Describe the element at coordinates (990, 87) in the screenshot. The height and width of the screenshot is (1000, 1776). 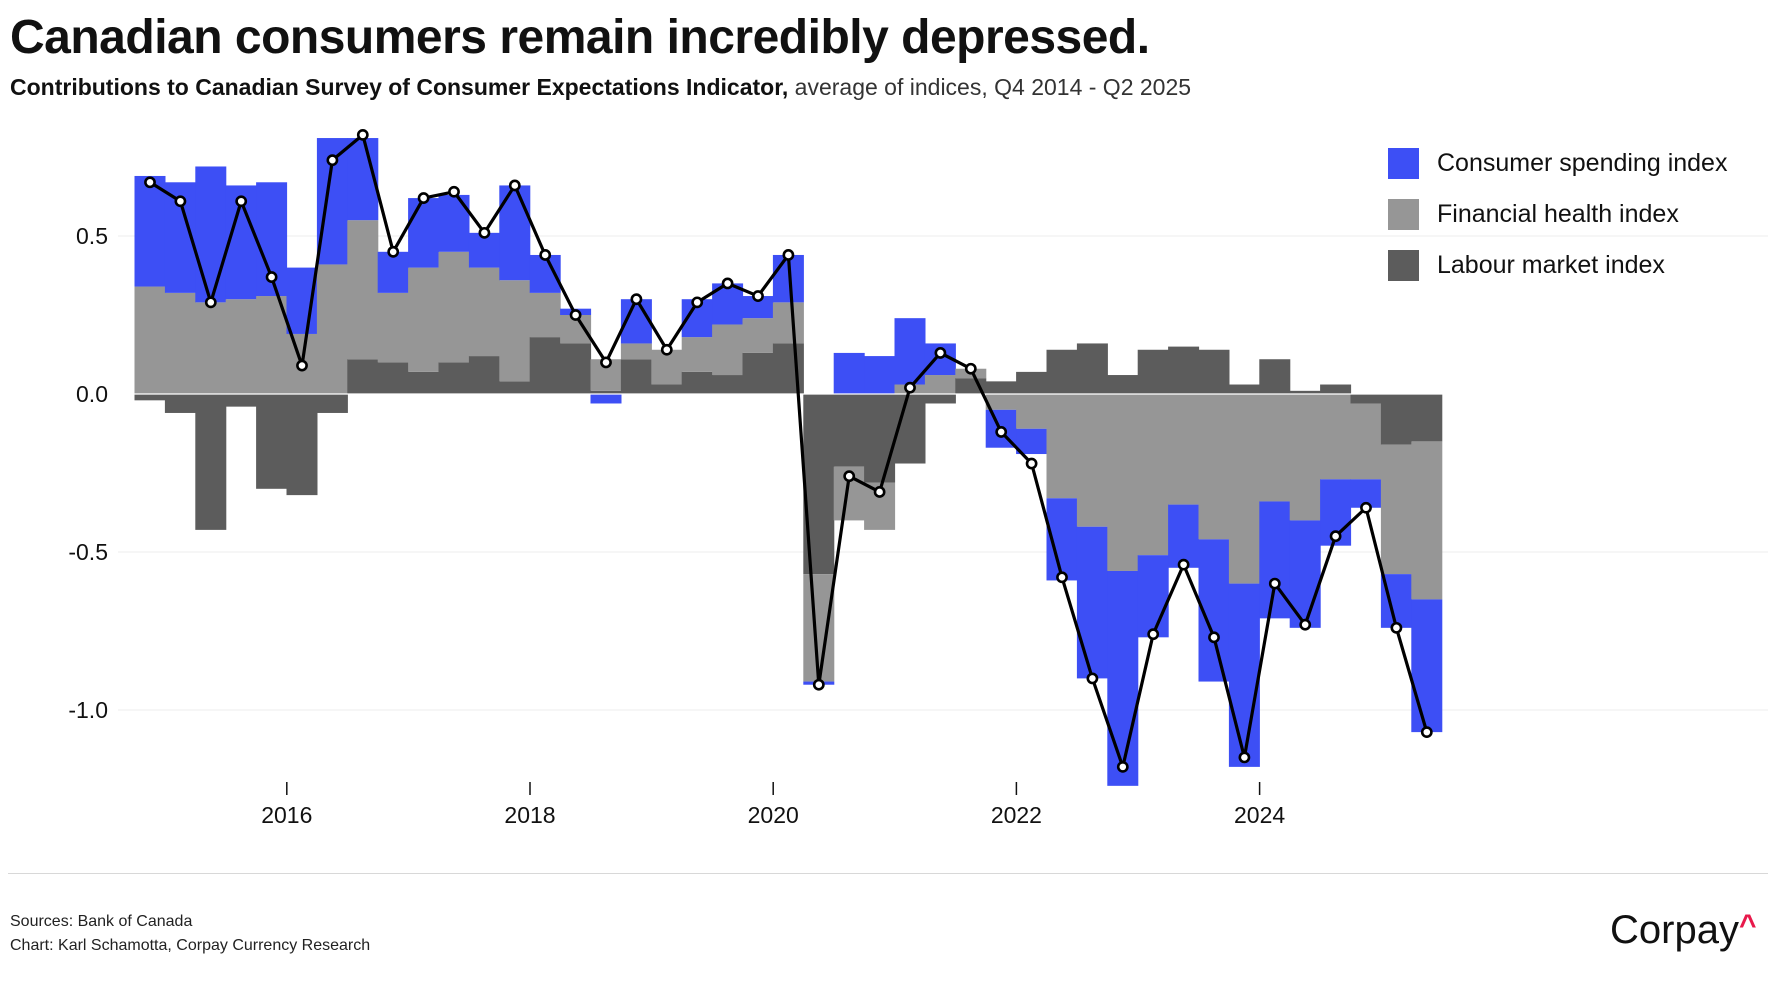
I see `subtitle-light: average of indices, Q4 2014 - Q2 2025` at that location.